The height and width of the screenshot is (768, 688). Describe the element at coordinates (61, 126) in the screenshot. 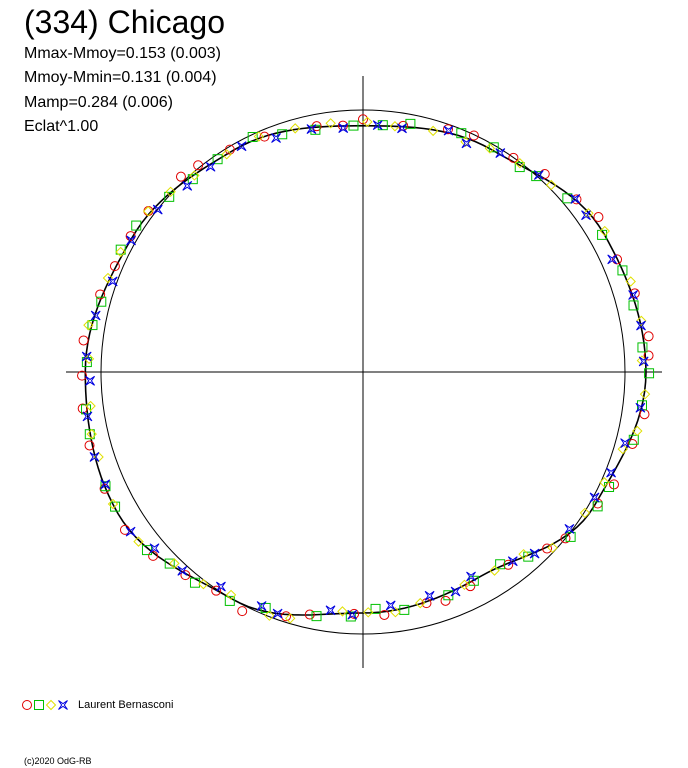

I see `stat-eclat: Eclat^1.00` at that location.